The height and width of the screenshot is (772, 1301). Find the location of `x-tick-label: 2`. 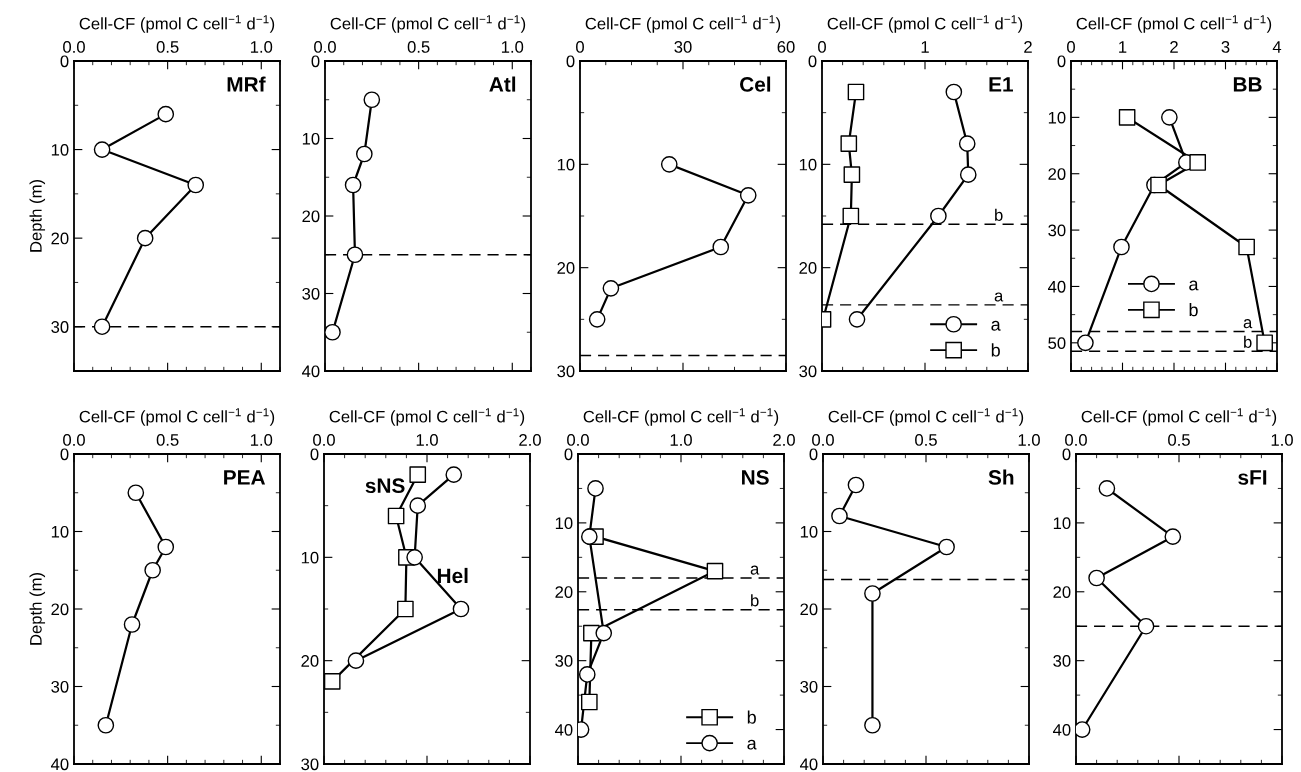

x-tick-label: 2 is located at coordinates (1174, 47).